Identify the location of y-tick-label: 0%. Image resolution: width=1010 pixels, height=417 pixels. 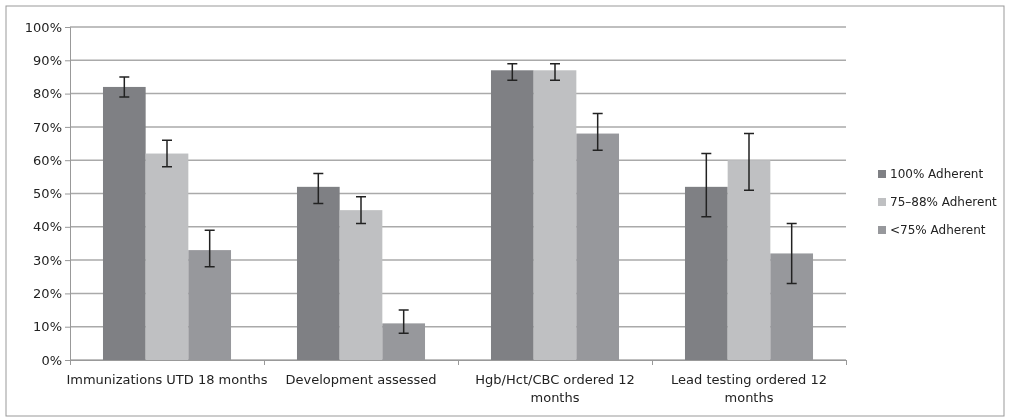
(51, 360).